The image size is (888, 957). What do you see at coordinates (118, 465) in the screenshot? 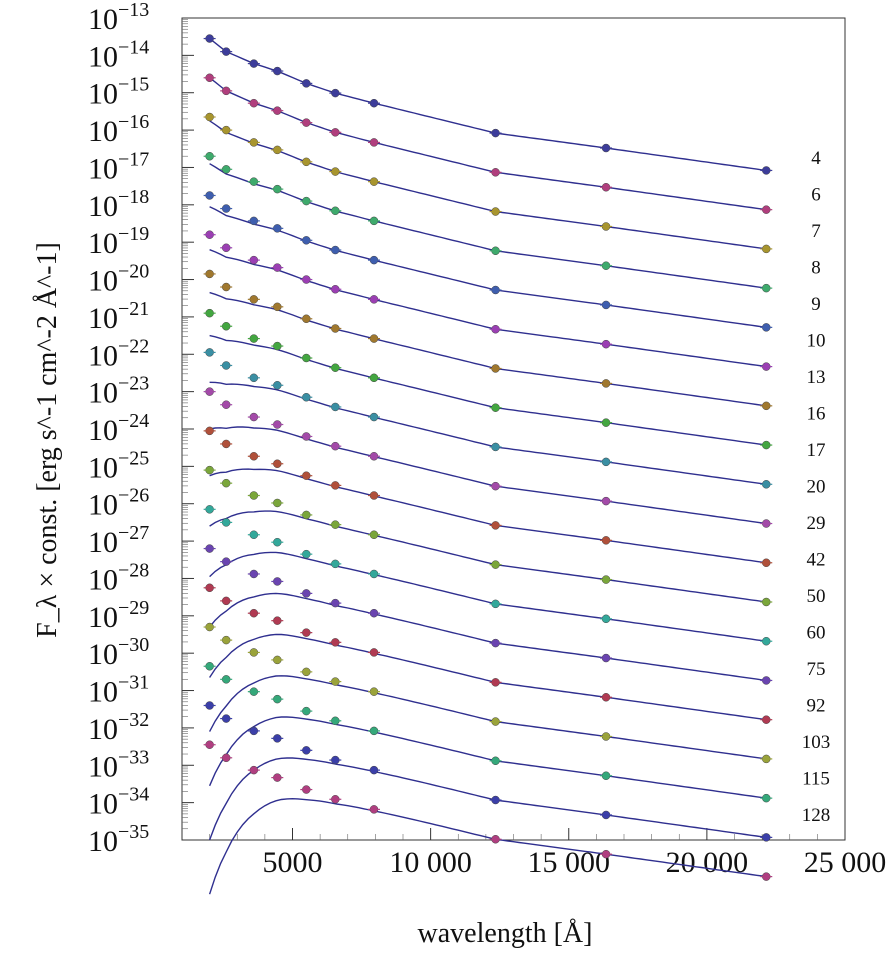
I see `y-tick-label: 10−25` at bounding box center [118, 465].